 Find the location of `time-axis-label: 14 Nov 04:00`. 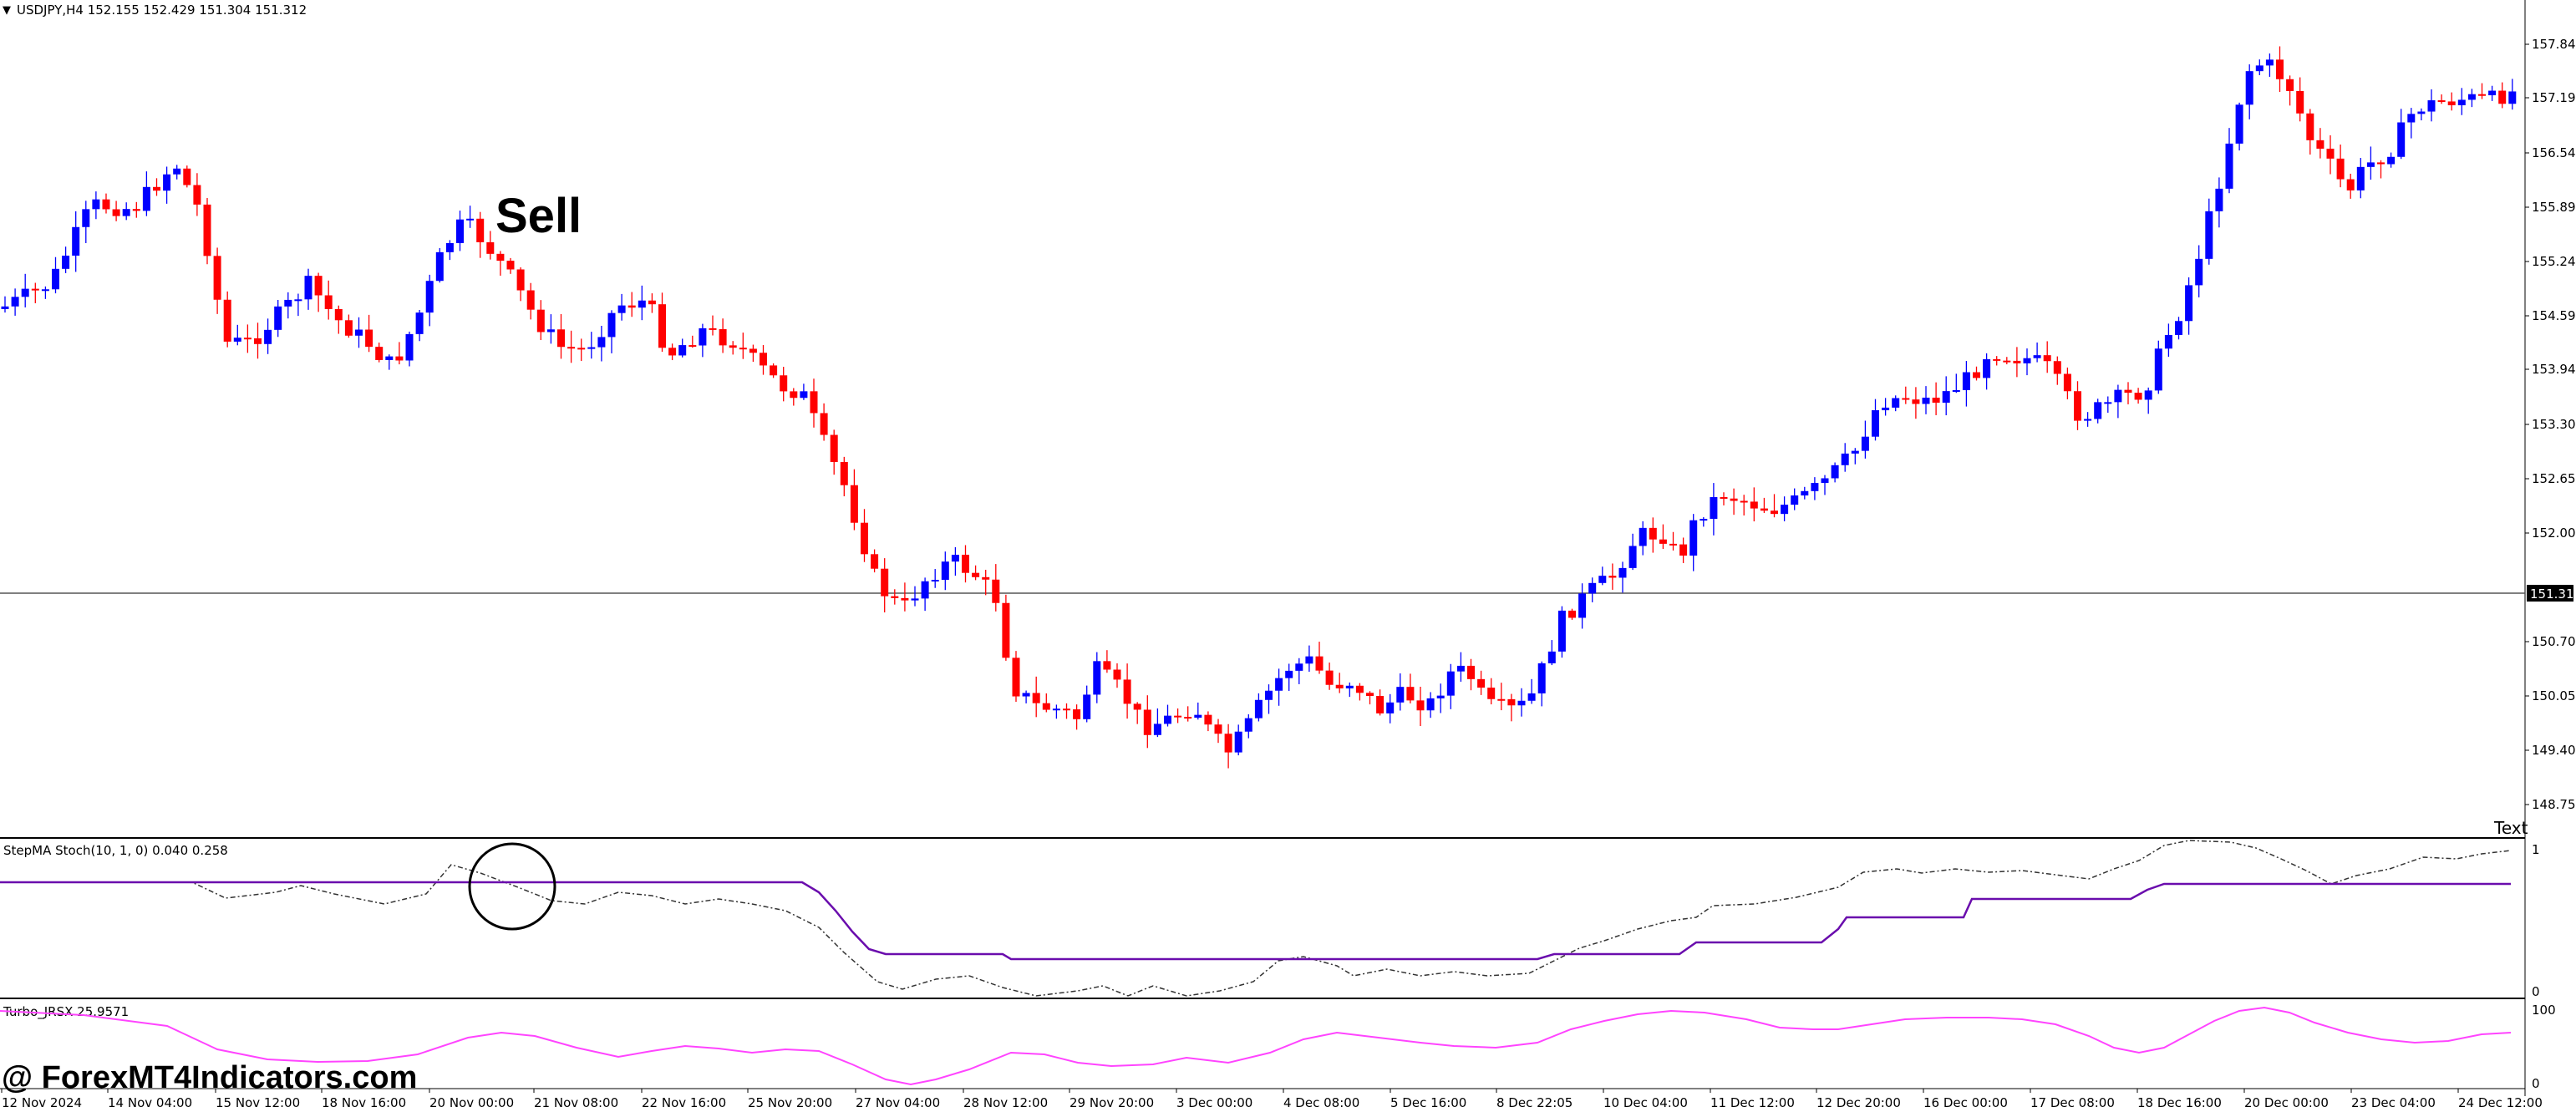

time-axis-label: 14 Nov 04:00 is located at coordinates (150, 1102).